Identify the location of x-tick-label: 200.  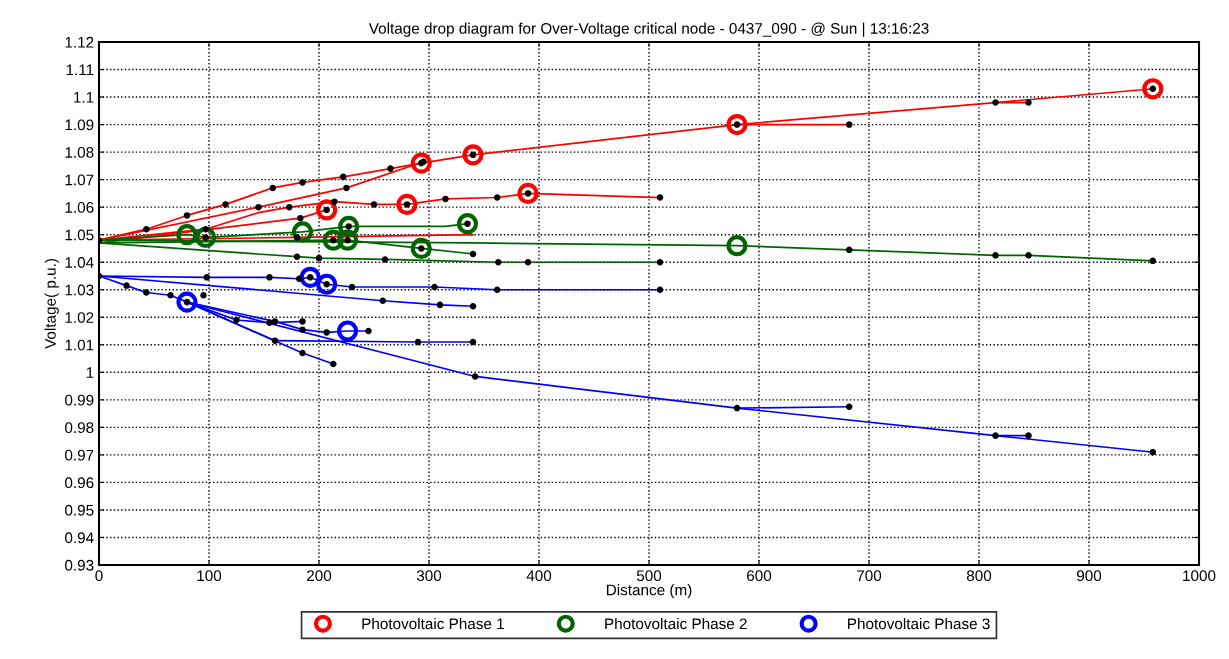
(319, 576).